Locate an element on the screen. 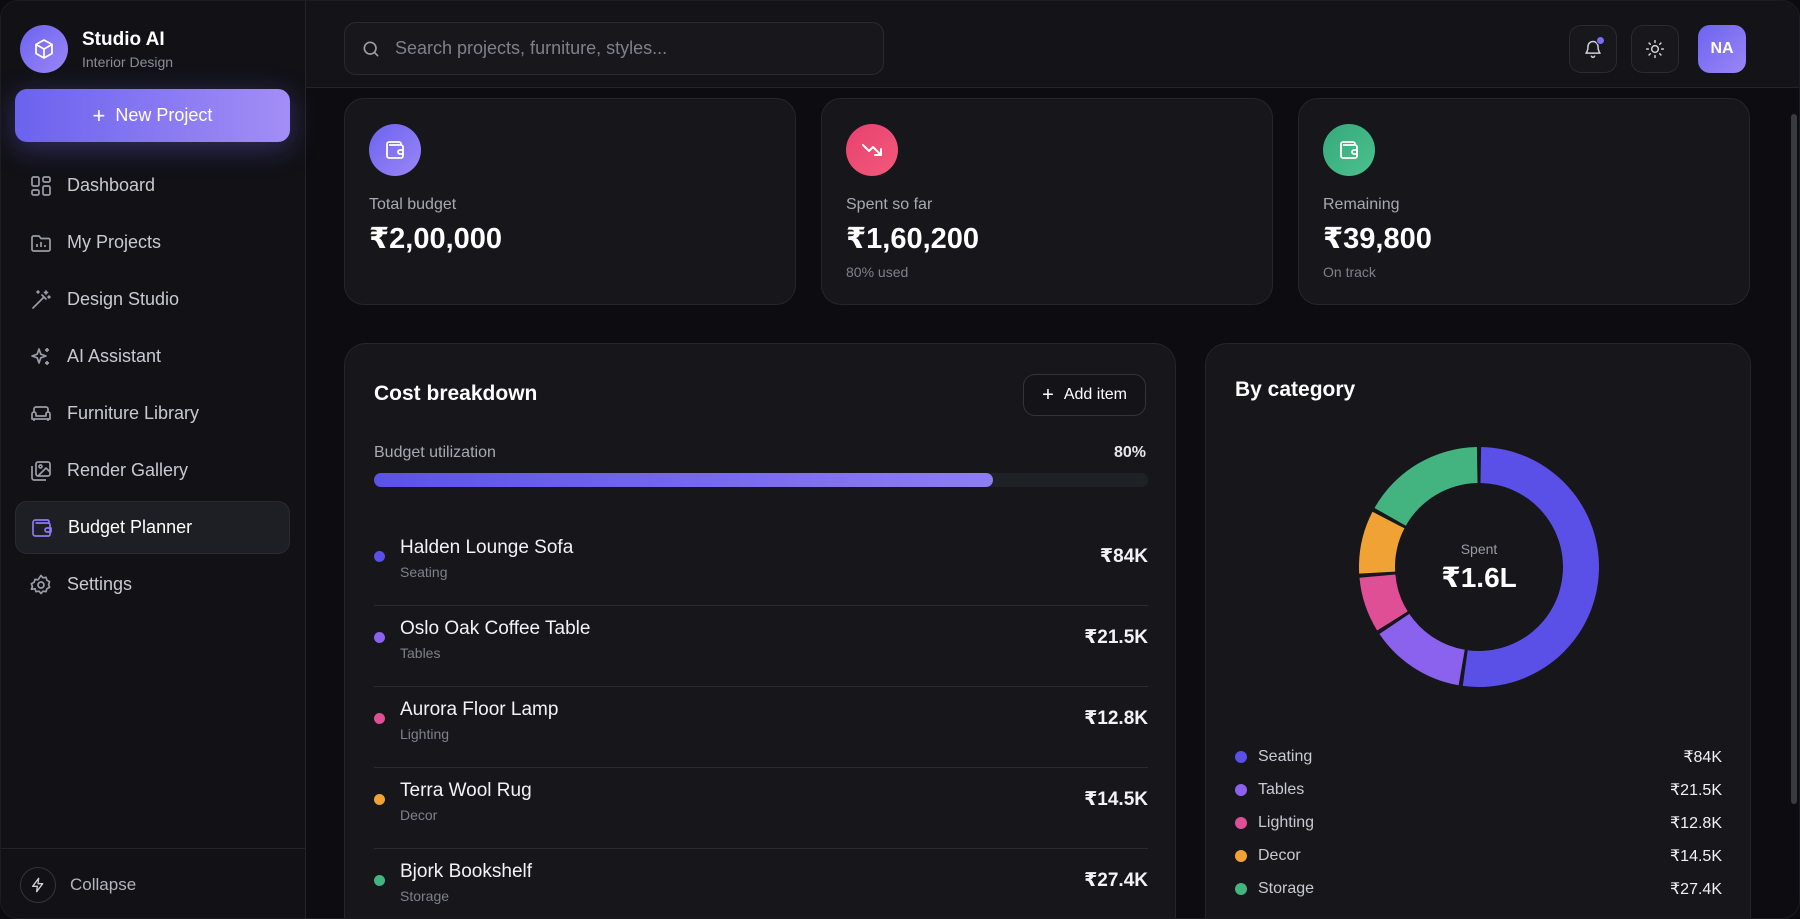  sparkles-icon is located at coordinates (40, 356).